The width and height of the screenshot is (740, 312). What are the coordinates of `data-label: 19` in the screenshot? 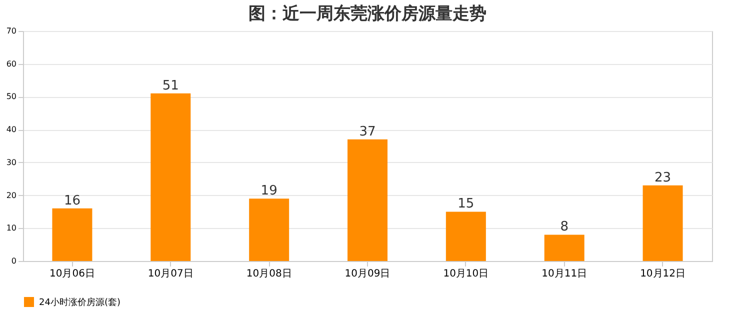 It's located at (269, 191).